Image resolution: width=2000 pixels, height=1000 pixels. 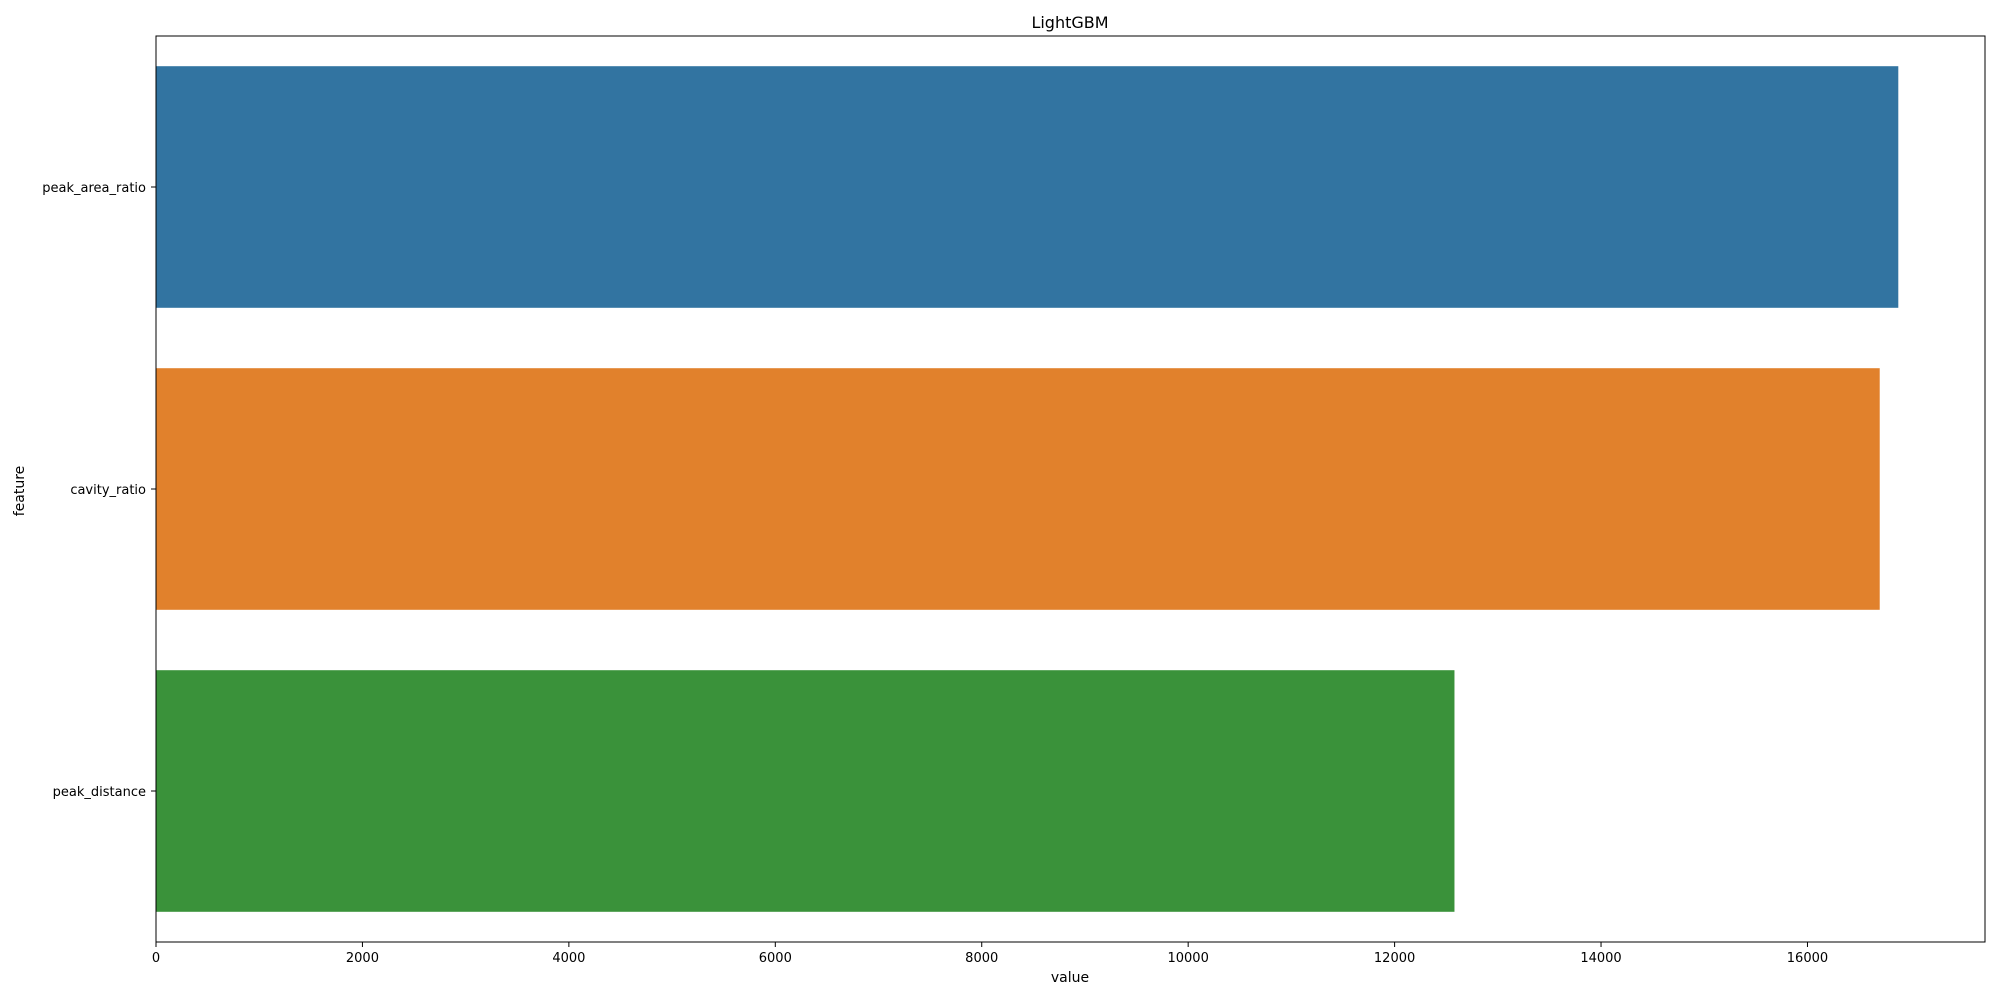 What do you see at coordinates (775, 958) in the screenshot?
I see `x-tick-label: 6000` at bounding box center [775, 958].